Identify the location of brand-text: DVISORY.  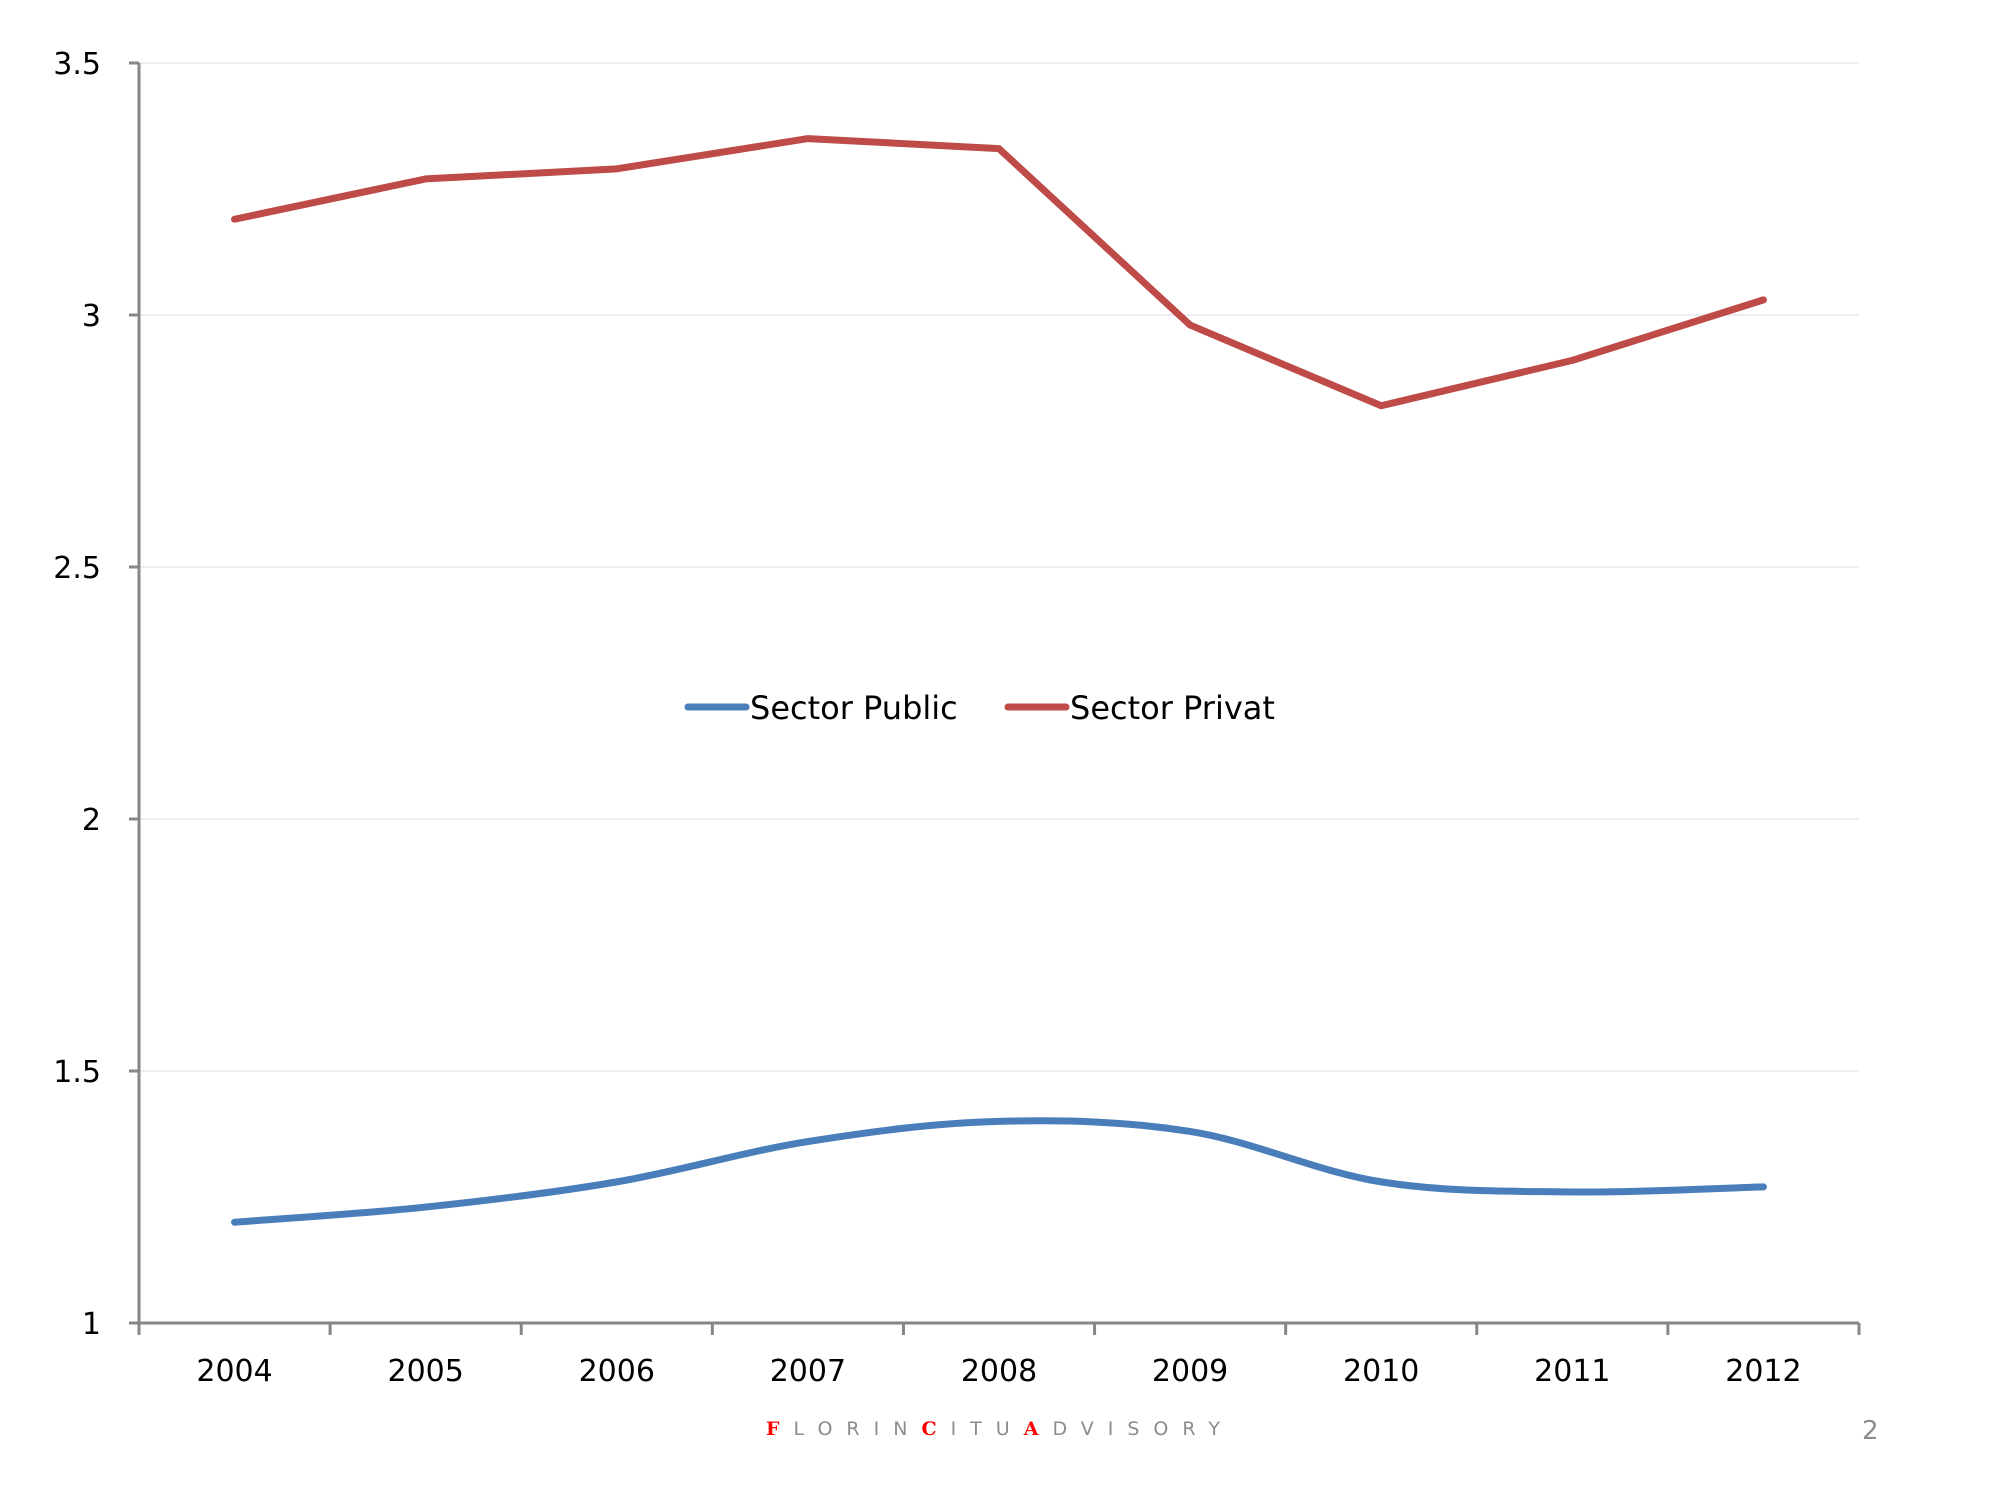
(1143, 1429).